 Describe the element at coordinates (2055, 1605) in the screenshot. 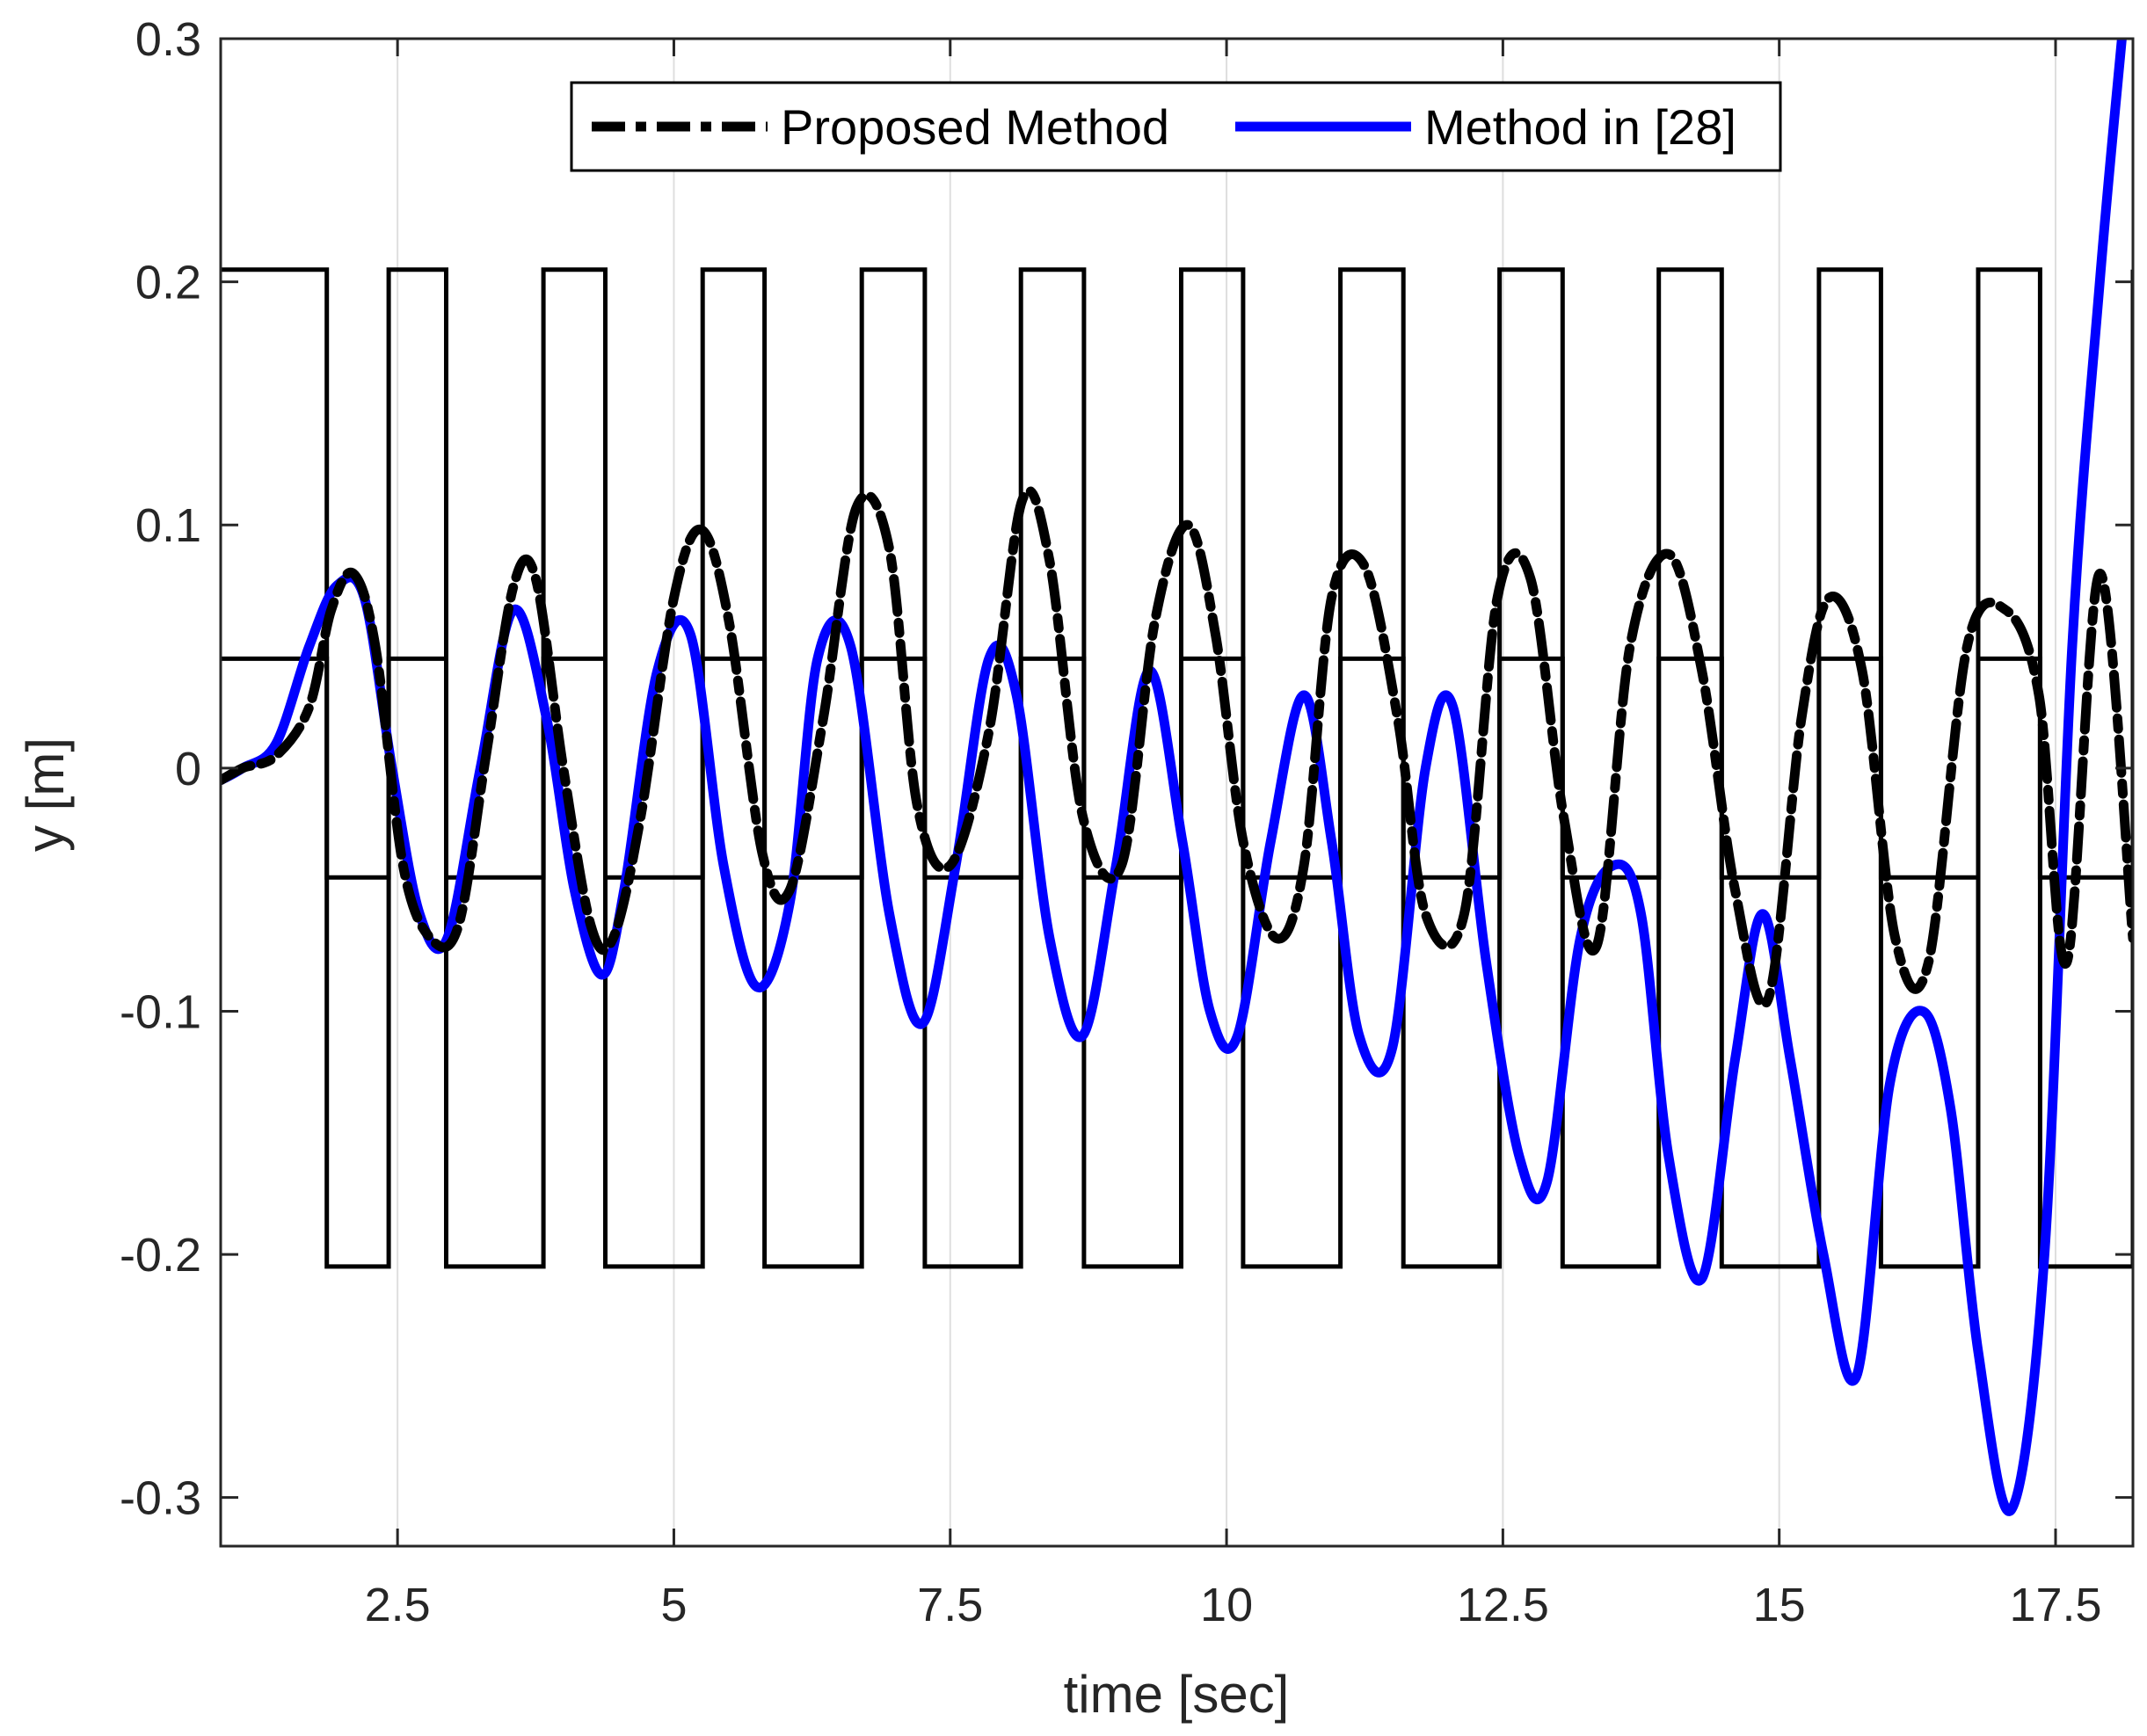

I see `x-tick-label: 17.5` at that location.